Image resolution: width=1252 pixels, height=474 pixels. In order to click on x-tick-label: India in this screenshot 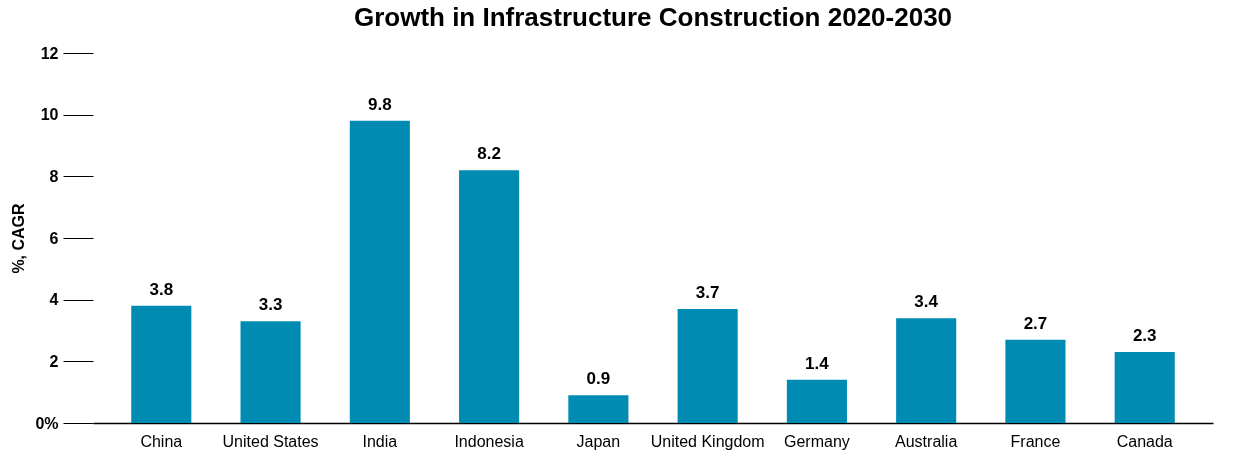, I will do `click(380, 441)`.